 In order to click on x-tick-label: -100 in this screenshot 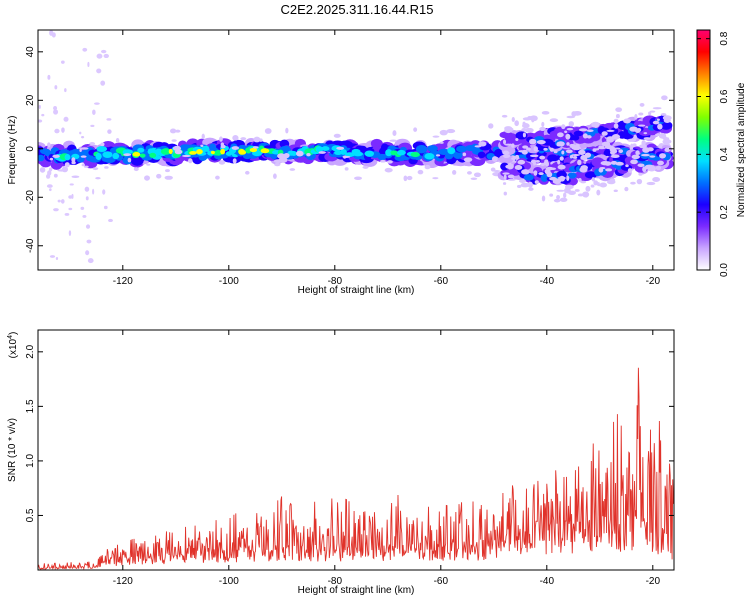, I will do `click(229, 281)`.